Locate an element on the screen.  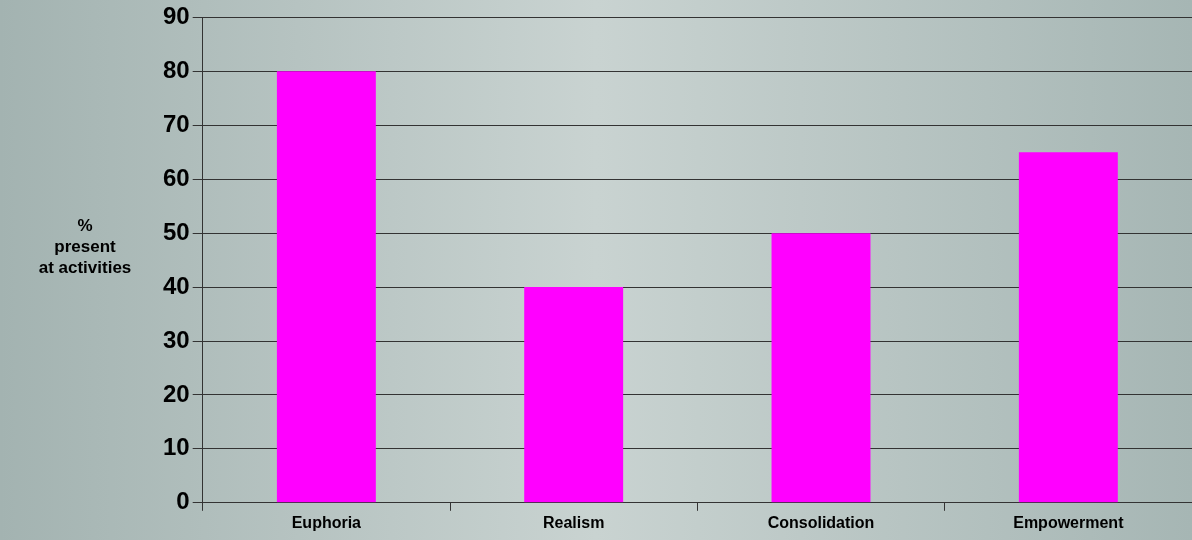
y-tick-label: 40 is located at coordinates (176, 285).